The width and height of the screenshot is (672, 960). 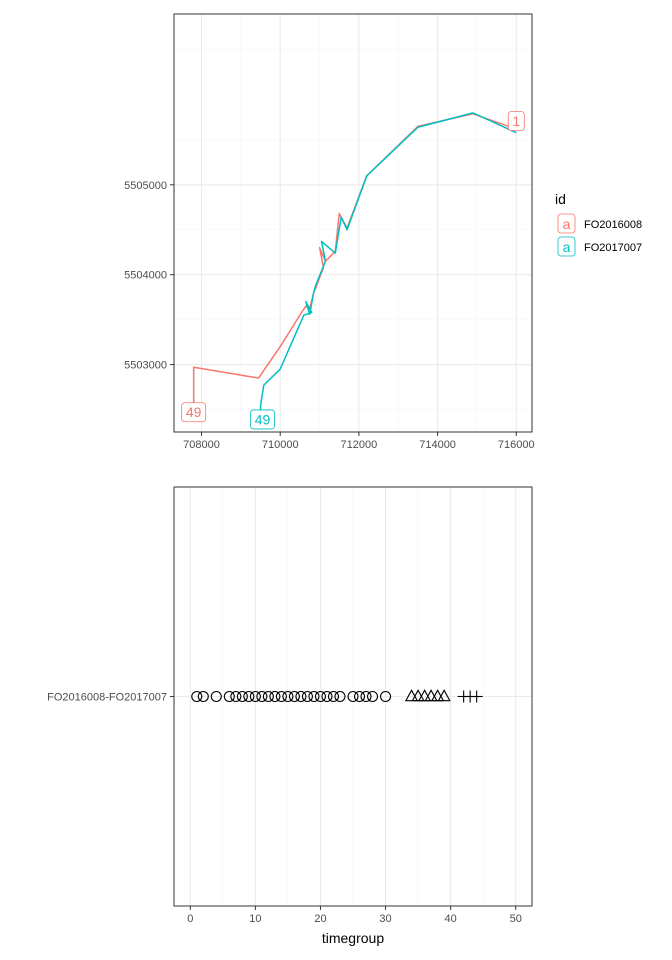 I want to click on x-tick-label: 50, so click(x=516, y=919).